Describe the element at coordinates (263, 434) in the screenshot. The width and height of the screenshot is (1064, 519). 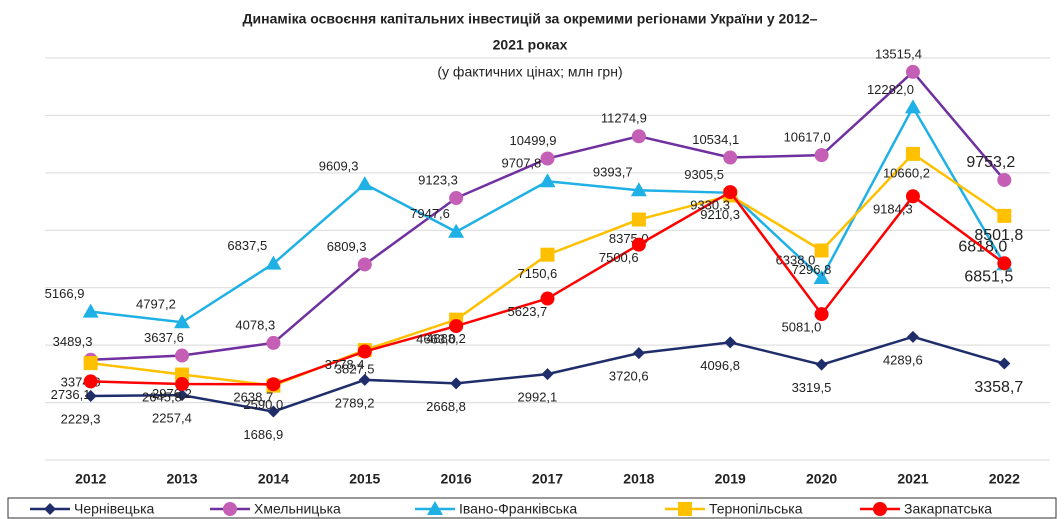
I see `data-label: 1686,9` at that location.